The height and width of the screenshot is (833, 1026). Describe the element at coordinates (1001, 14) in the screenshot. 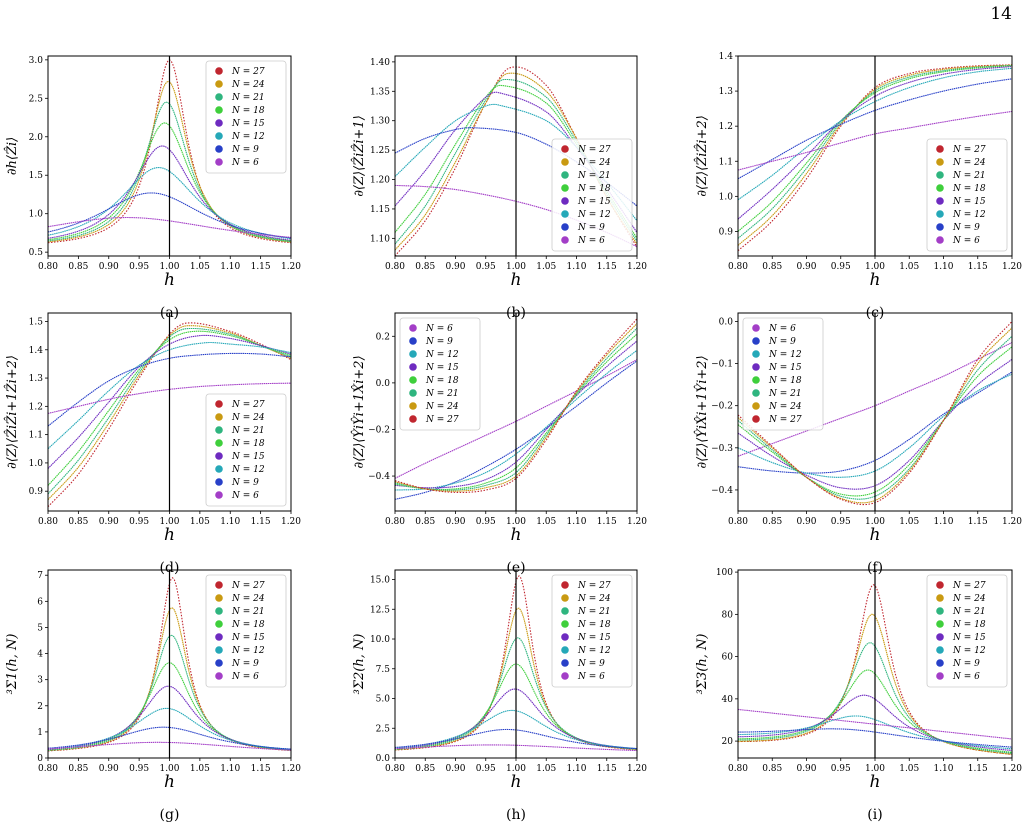

I see `page-number: 14` at that location.